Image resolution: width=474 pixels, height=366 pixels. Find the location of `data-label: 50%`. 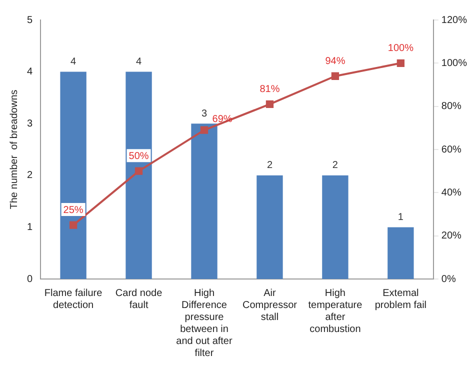

data-label: 50% is located at coordinates (138, 156).